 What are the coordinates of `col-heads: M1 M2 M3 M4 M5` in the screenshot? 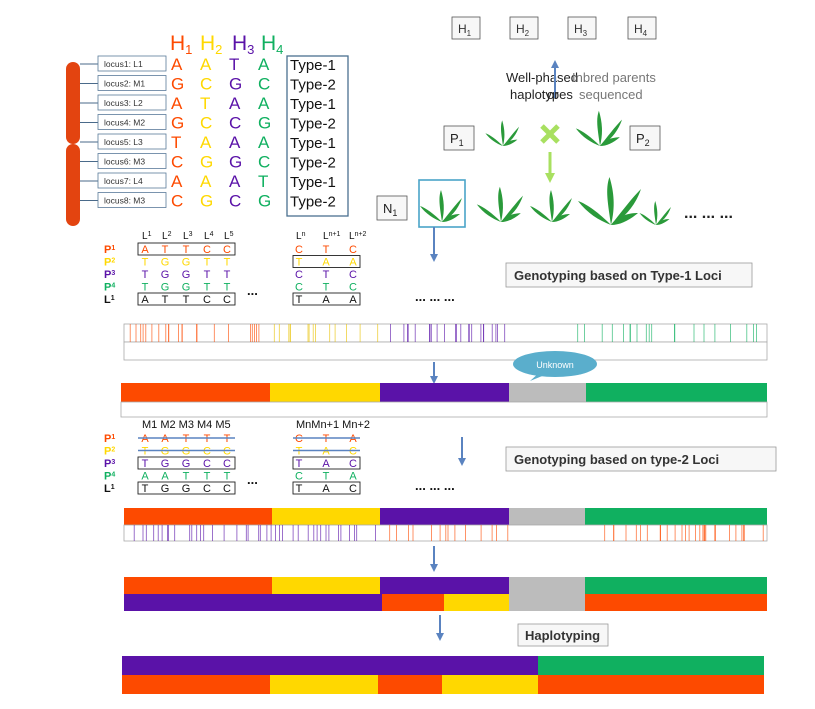 It's located at (186, 425).